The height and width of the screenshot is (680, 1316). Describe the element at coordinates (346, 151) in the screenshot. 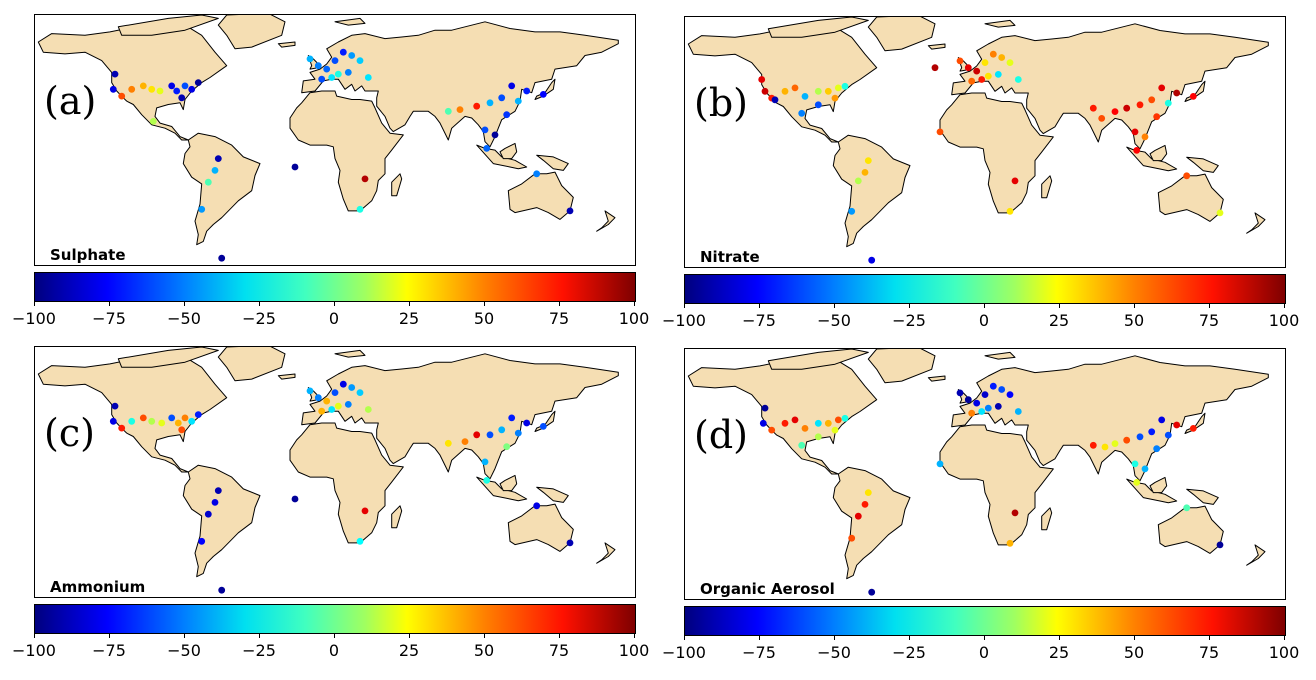

I see `landmass-africa` at that location.